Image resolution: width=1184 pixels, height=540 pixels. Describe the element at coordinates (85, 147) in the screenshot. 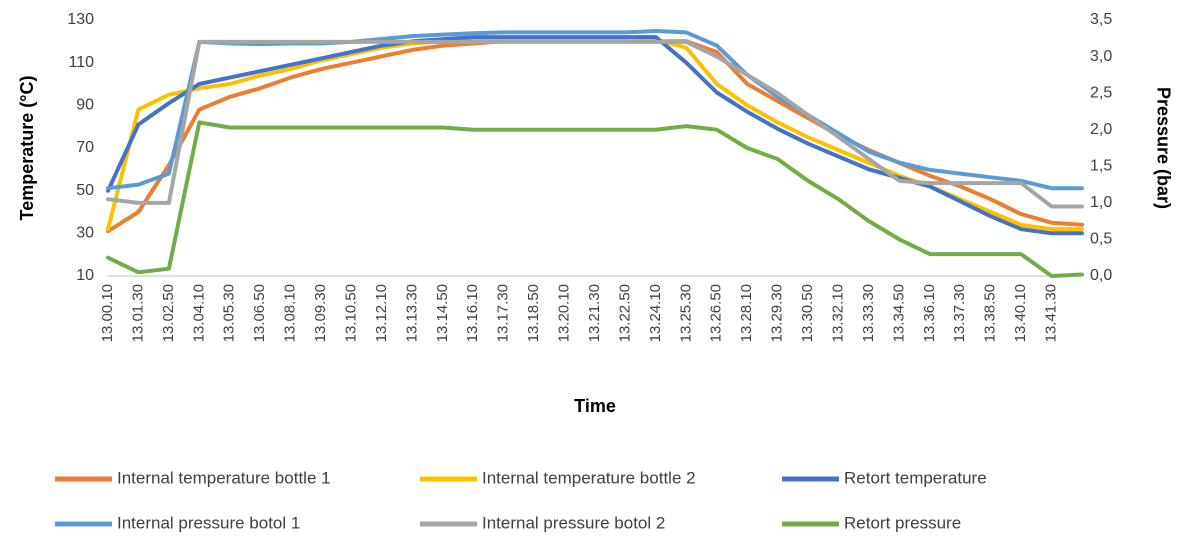

I see `y-tick-label: 70` at that location.